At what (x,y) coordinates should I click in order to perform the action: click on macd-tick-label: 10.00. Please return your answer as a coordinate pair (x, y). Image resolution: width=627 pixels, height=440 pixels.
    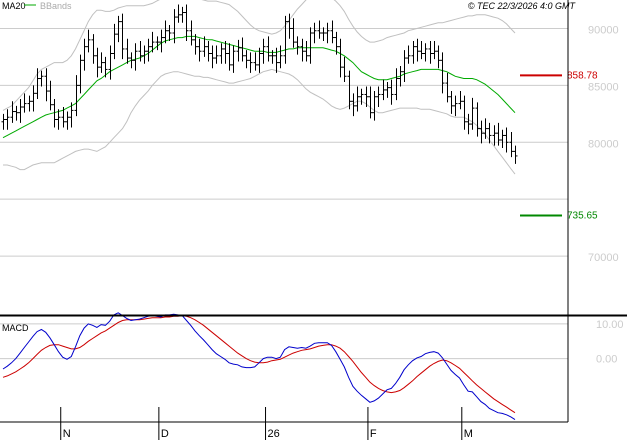
    Looking at the image, I should click on (610, 325).